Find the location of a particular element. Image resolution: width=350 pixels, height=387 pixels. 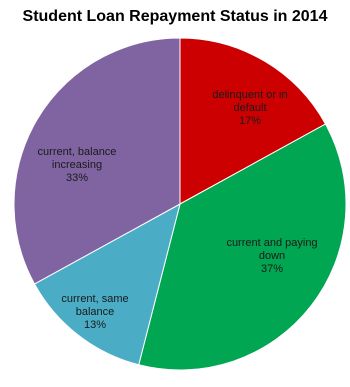

slice-label-0: delinquent or in default 17% is located at coordinates (249, 108).